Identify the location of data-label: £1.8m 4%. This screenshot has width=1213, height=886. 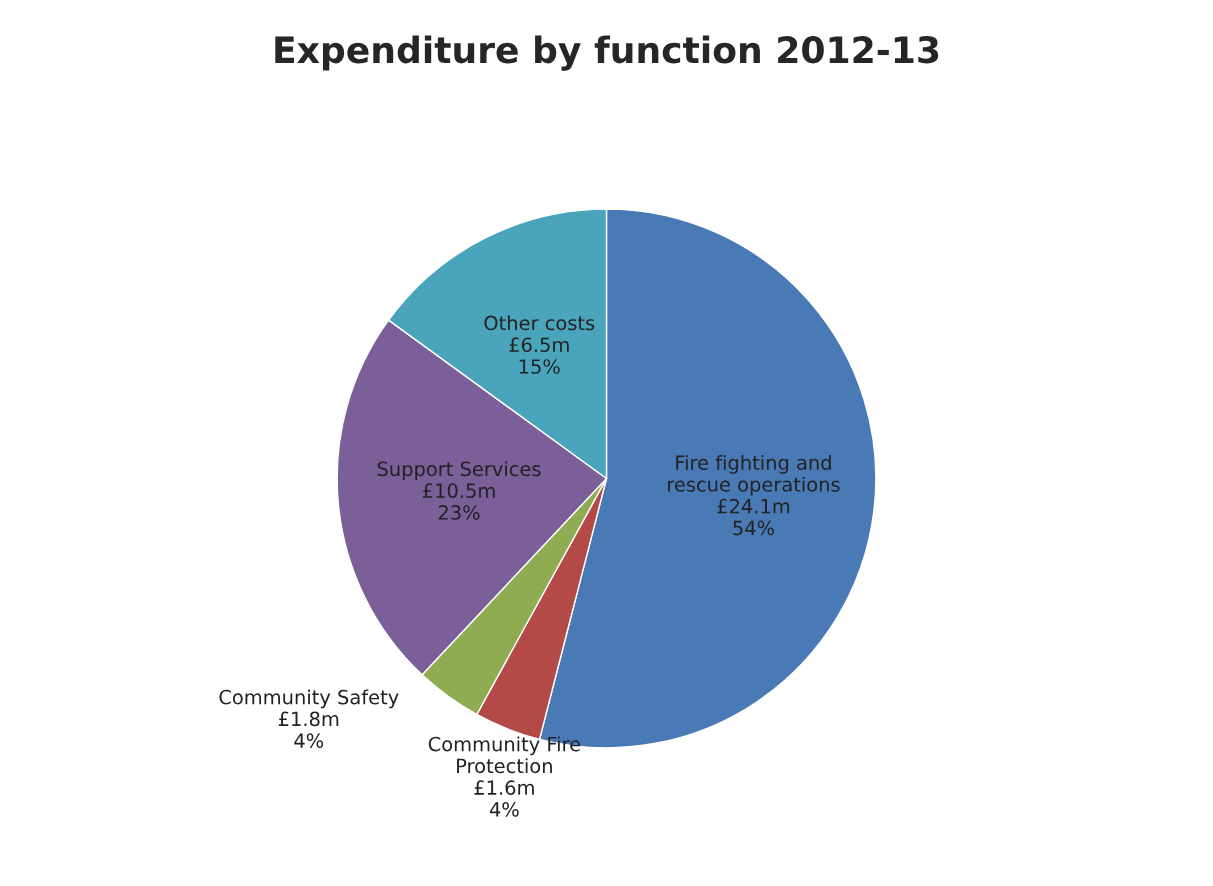
(308, 730).